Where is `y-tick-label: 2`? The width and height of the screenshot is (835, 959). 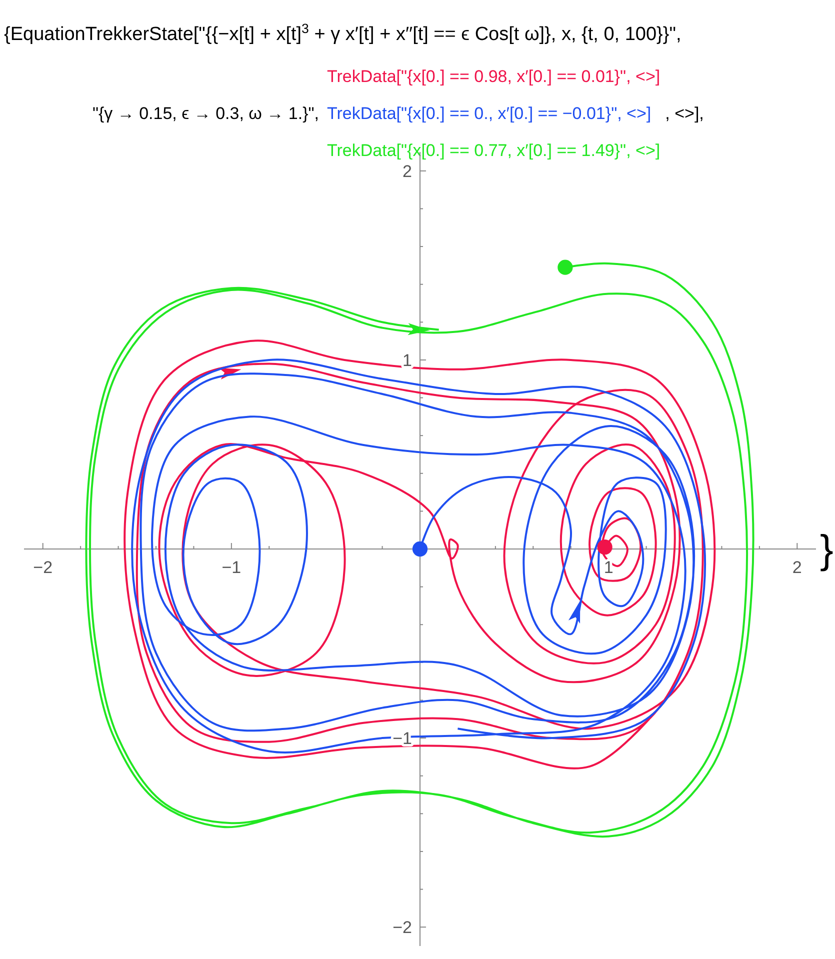 y-tick-label: 2 is located at coordinates (407, 171).